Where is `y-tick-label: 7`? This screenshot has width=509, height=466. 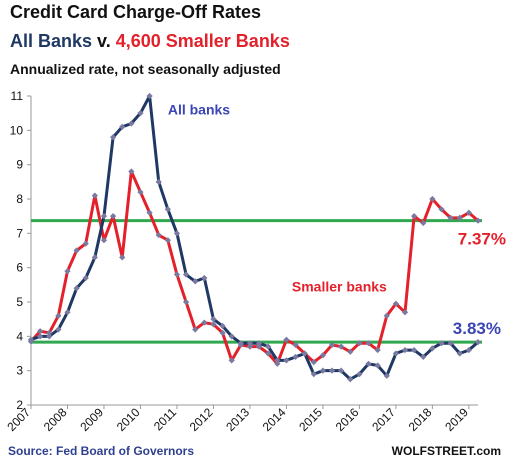
y-tick-label: 7 is located at coordinates (19, 233).